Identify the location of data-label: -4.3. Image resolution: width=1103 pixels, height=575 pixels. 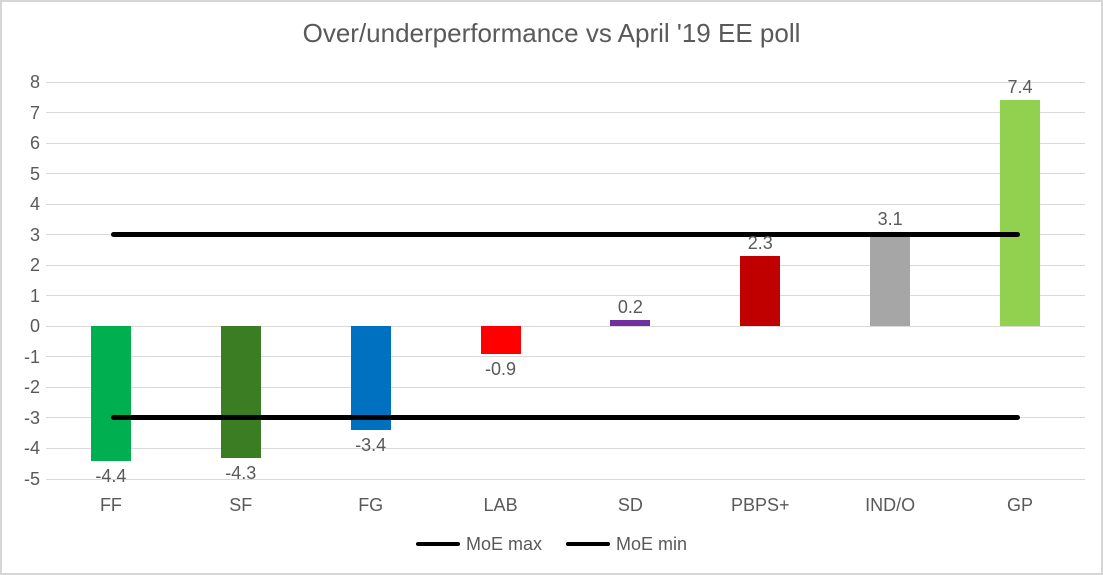
(241, 472).